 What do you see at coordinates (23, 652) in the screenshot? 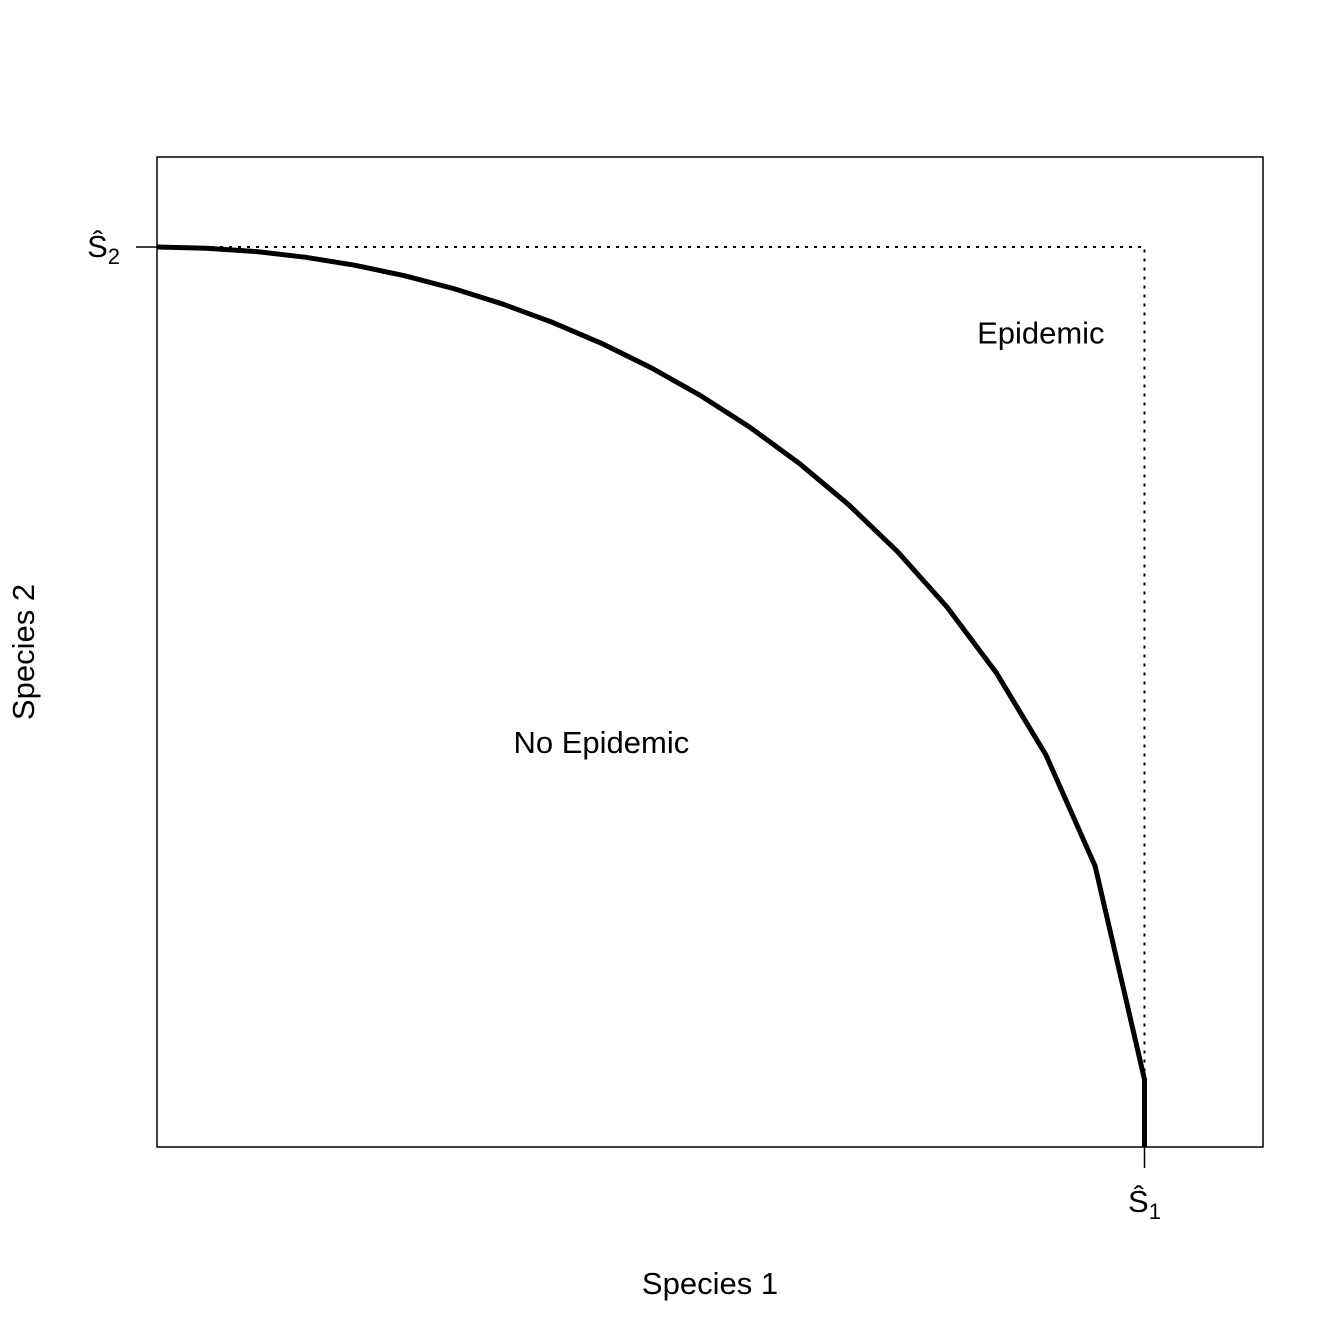
I see `y-axis-label: Species 2` at bounding box center [23, 652].